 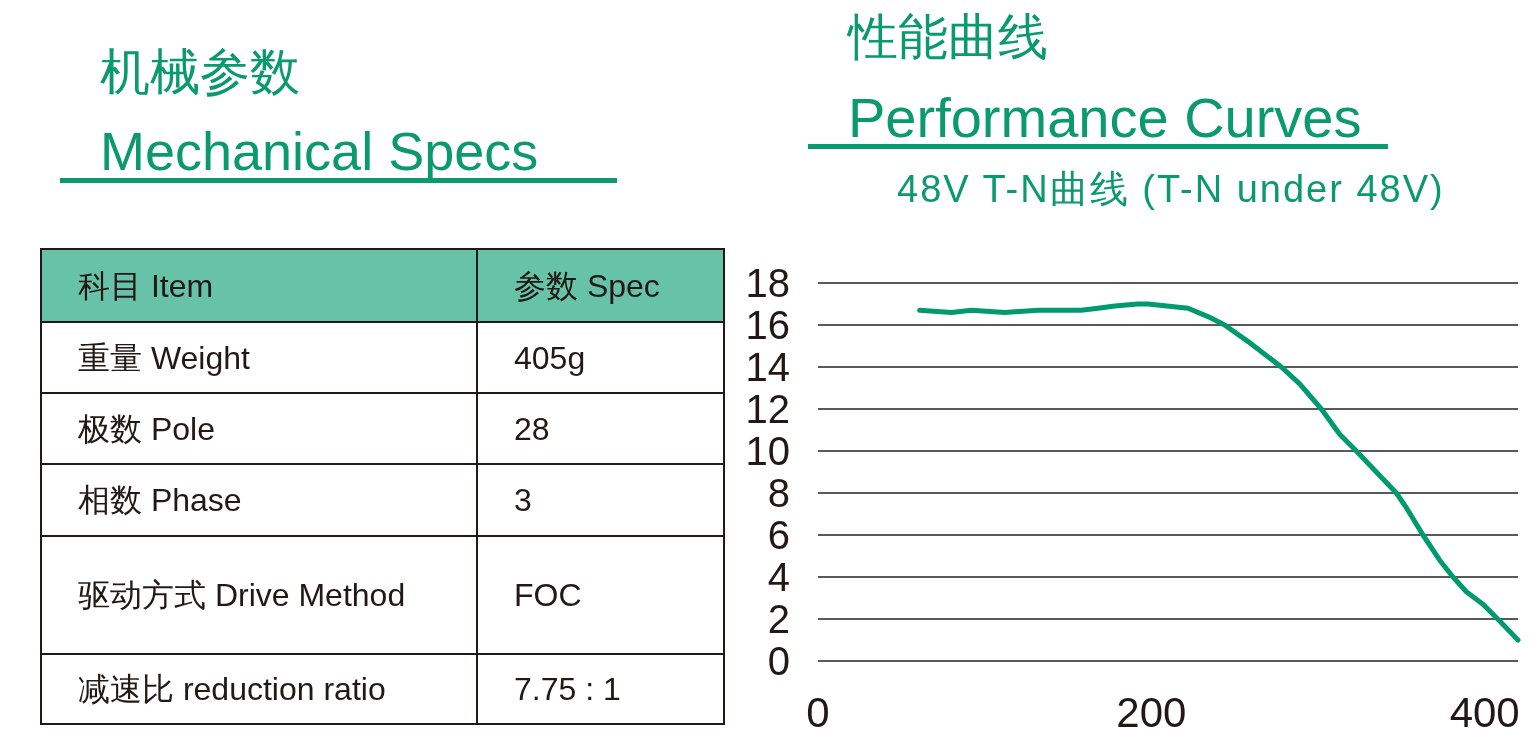 I want to click on text: 48V T-N曲线 (T-N under 48V), so click(x=1171, y=189).